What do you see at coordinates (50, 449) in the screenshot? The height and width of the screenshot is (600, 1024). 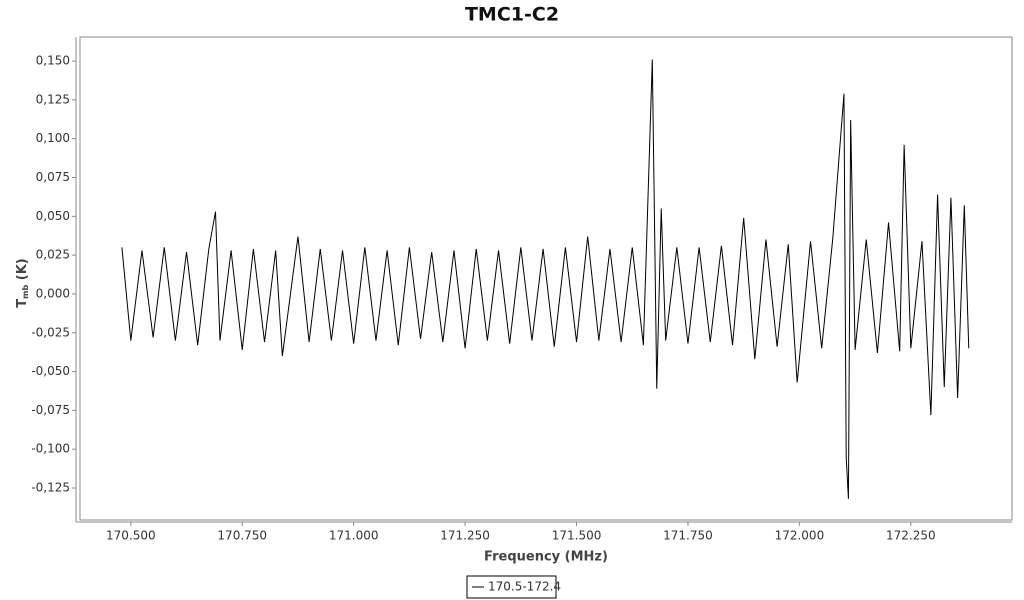 I see `y-tick-label: -0,100` at bounding box center [50, 449].